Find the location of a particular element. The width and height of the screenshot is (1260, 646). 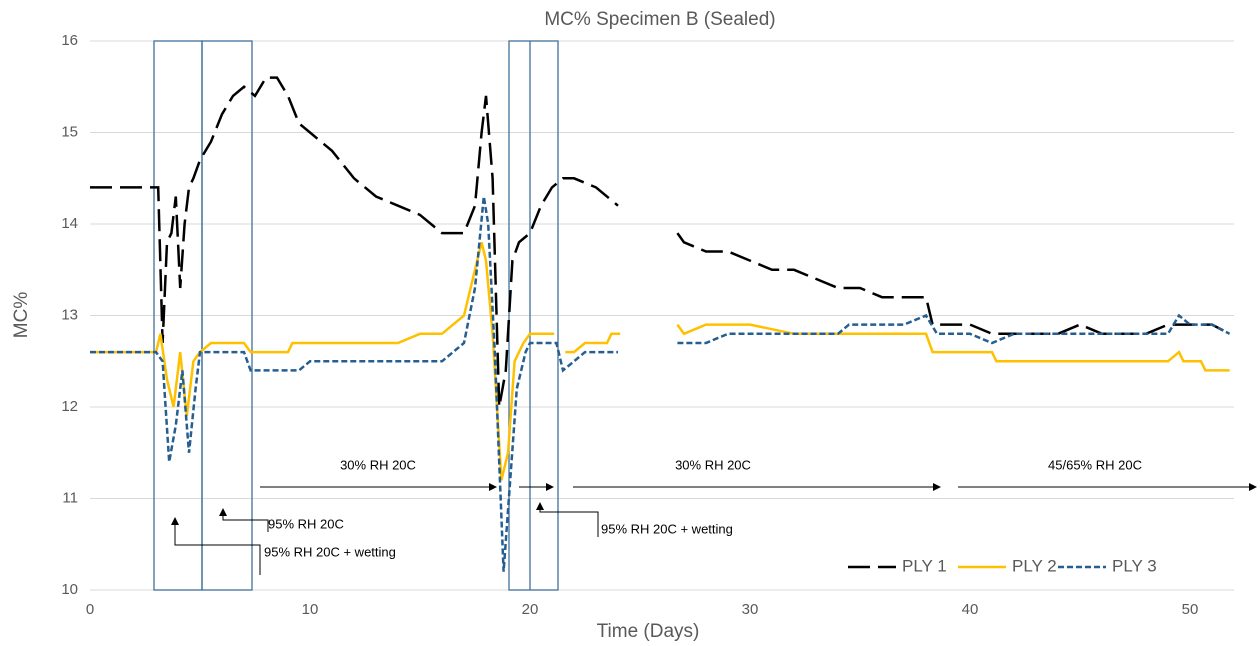

y-tick-label: 16 is located at coordinates (69, 40).